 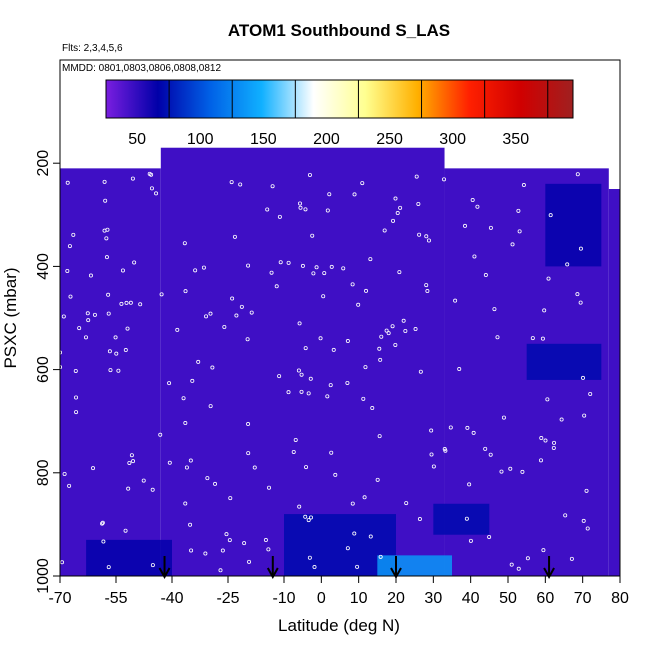 What do you see at coordinates (545, 598) in the screenshot?
I see `x-tick-label: 60` at bounding box center [545, 598].